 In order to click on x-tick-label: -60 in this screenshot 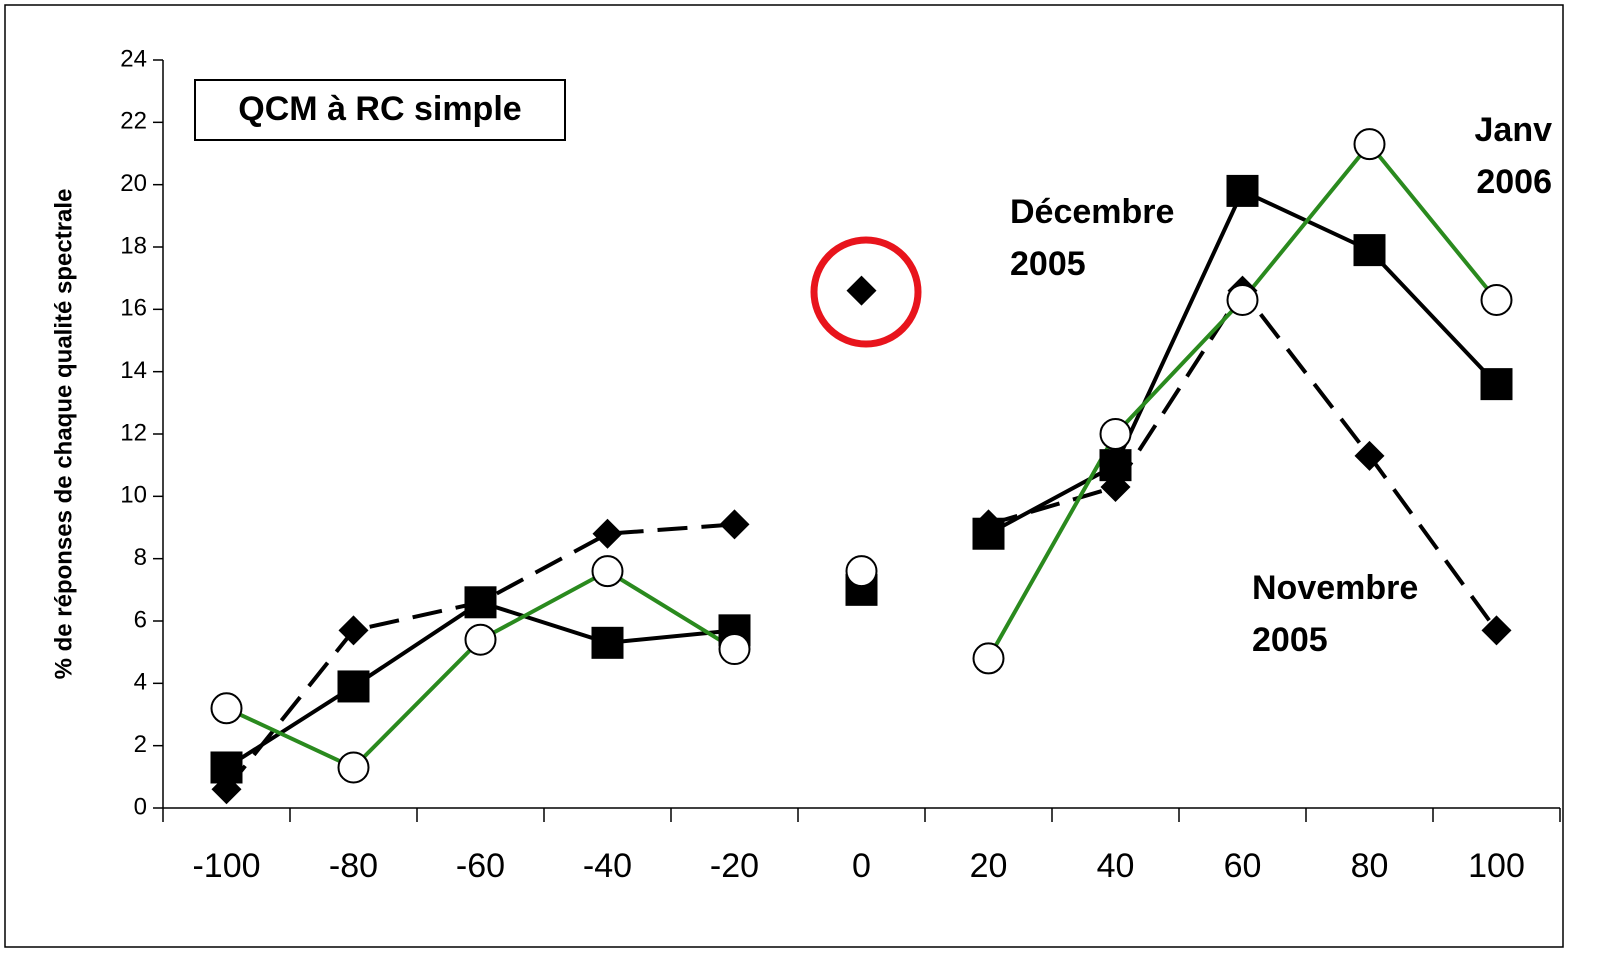, I will do `click(480, 866)`.